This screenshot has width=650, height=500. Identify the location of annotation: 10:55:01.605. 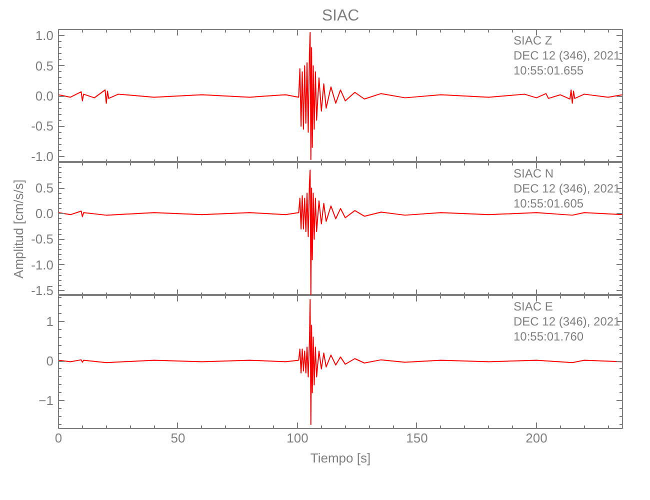
(549, 203).